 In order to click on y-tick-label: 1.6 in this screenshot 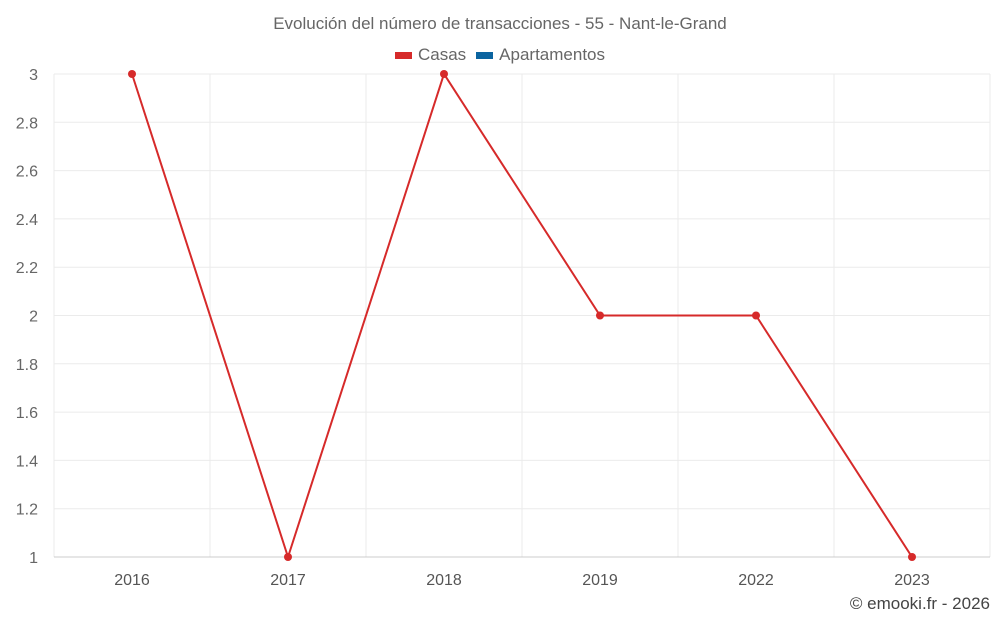, I will do `click(27, 413)`.